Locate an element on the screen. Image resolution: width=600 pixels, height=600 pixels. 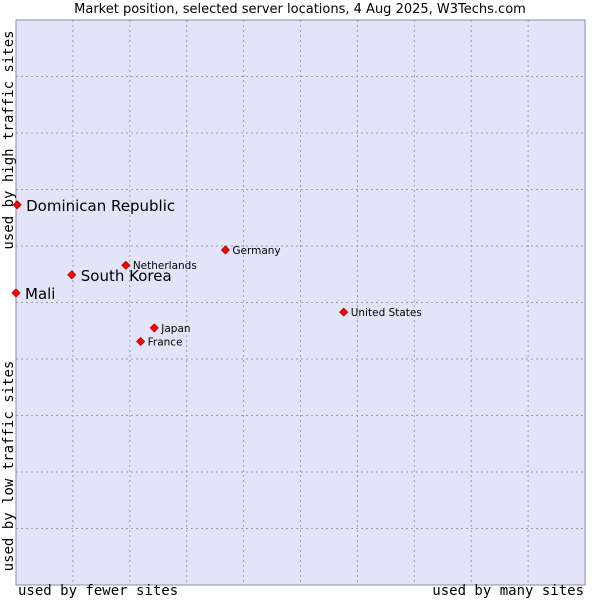
point-marker-mali is located at coordinates (16, 293).